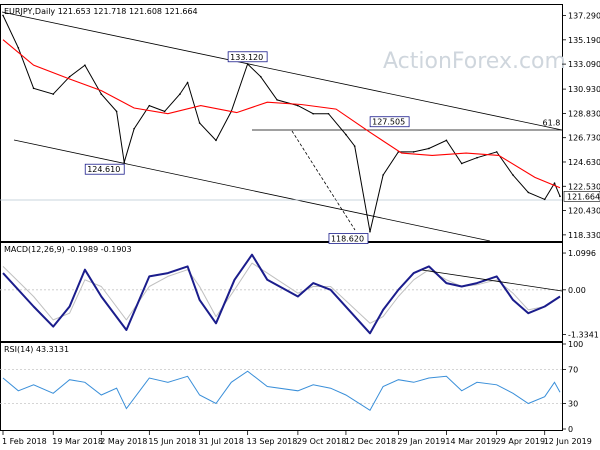 The height and width of the screenshot is (450, 600). Describe the element at coordinates (577, 290) in the screenshot. I see `macd-tick-label: 0.00` at that location.